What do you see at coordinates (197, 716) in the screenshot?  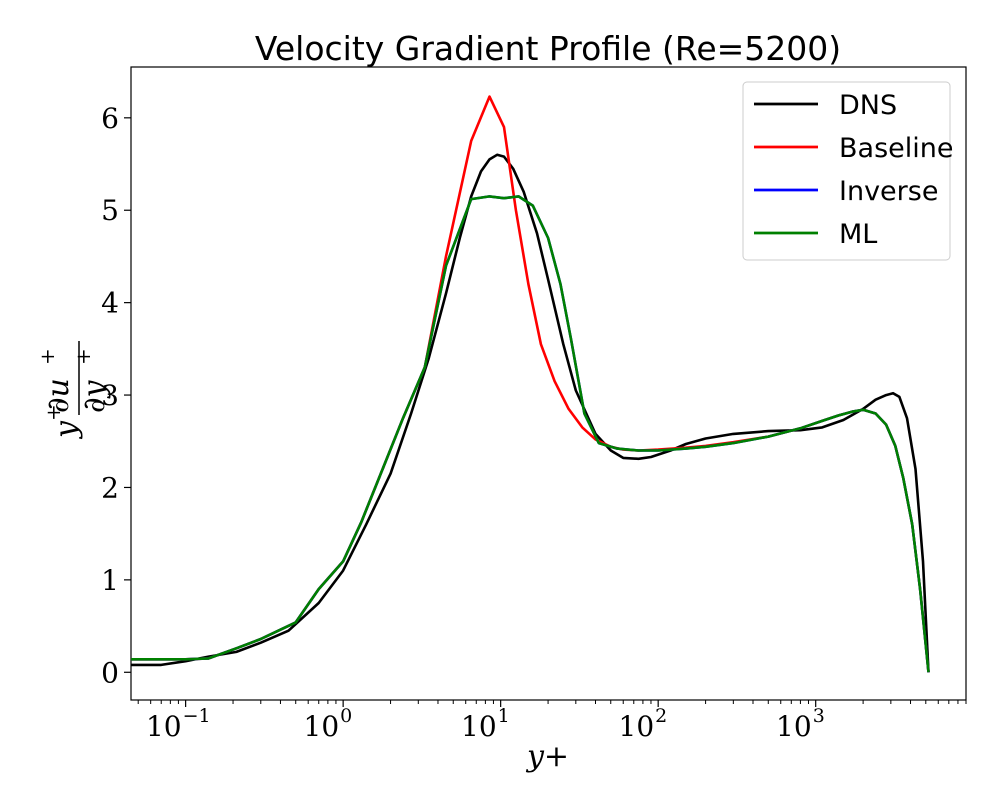 I see `x-tick-exponent: −1` at bounding box center [197, 716].